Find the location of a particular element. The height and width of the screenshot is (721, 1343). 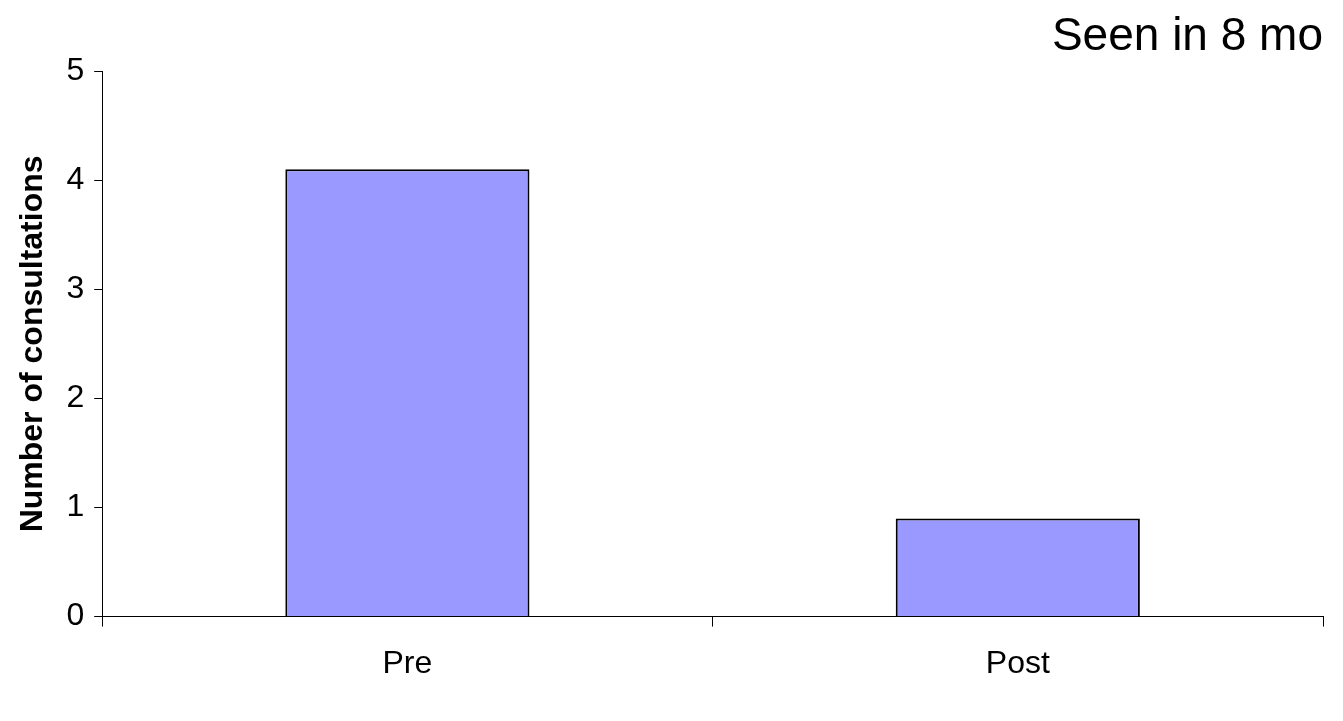

y-tick-label: 4 is located at coordinates (75, 178).